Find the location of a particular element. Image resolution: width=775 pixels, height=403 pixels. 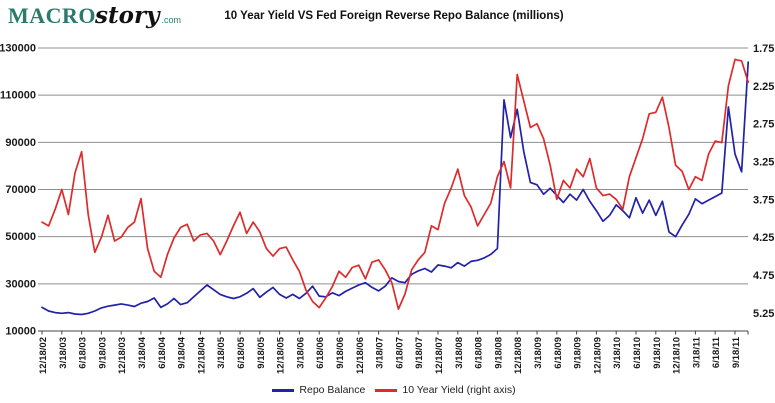

chart-legend: Repo Balance 10 Year Yield (right axis) is located at coordinates (394, 390).